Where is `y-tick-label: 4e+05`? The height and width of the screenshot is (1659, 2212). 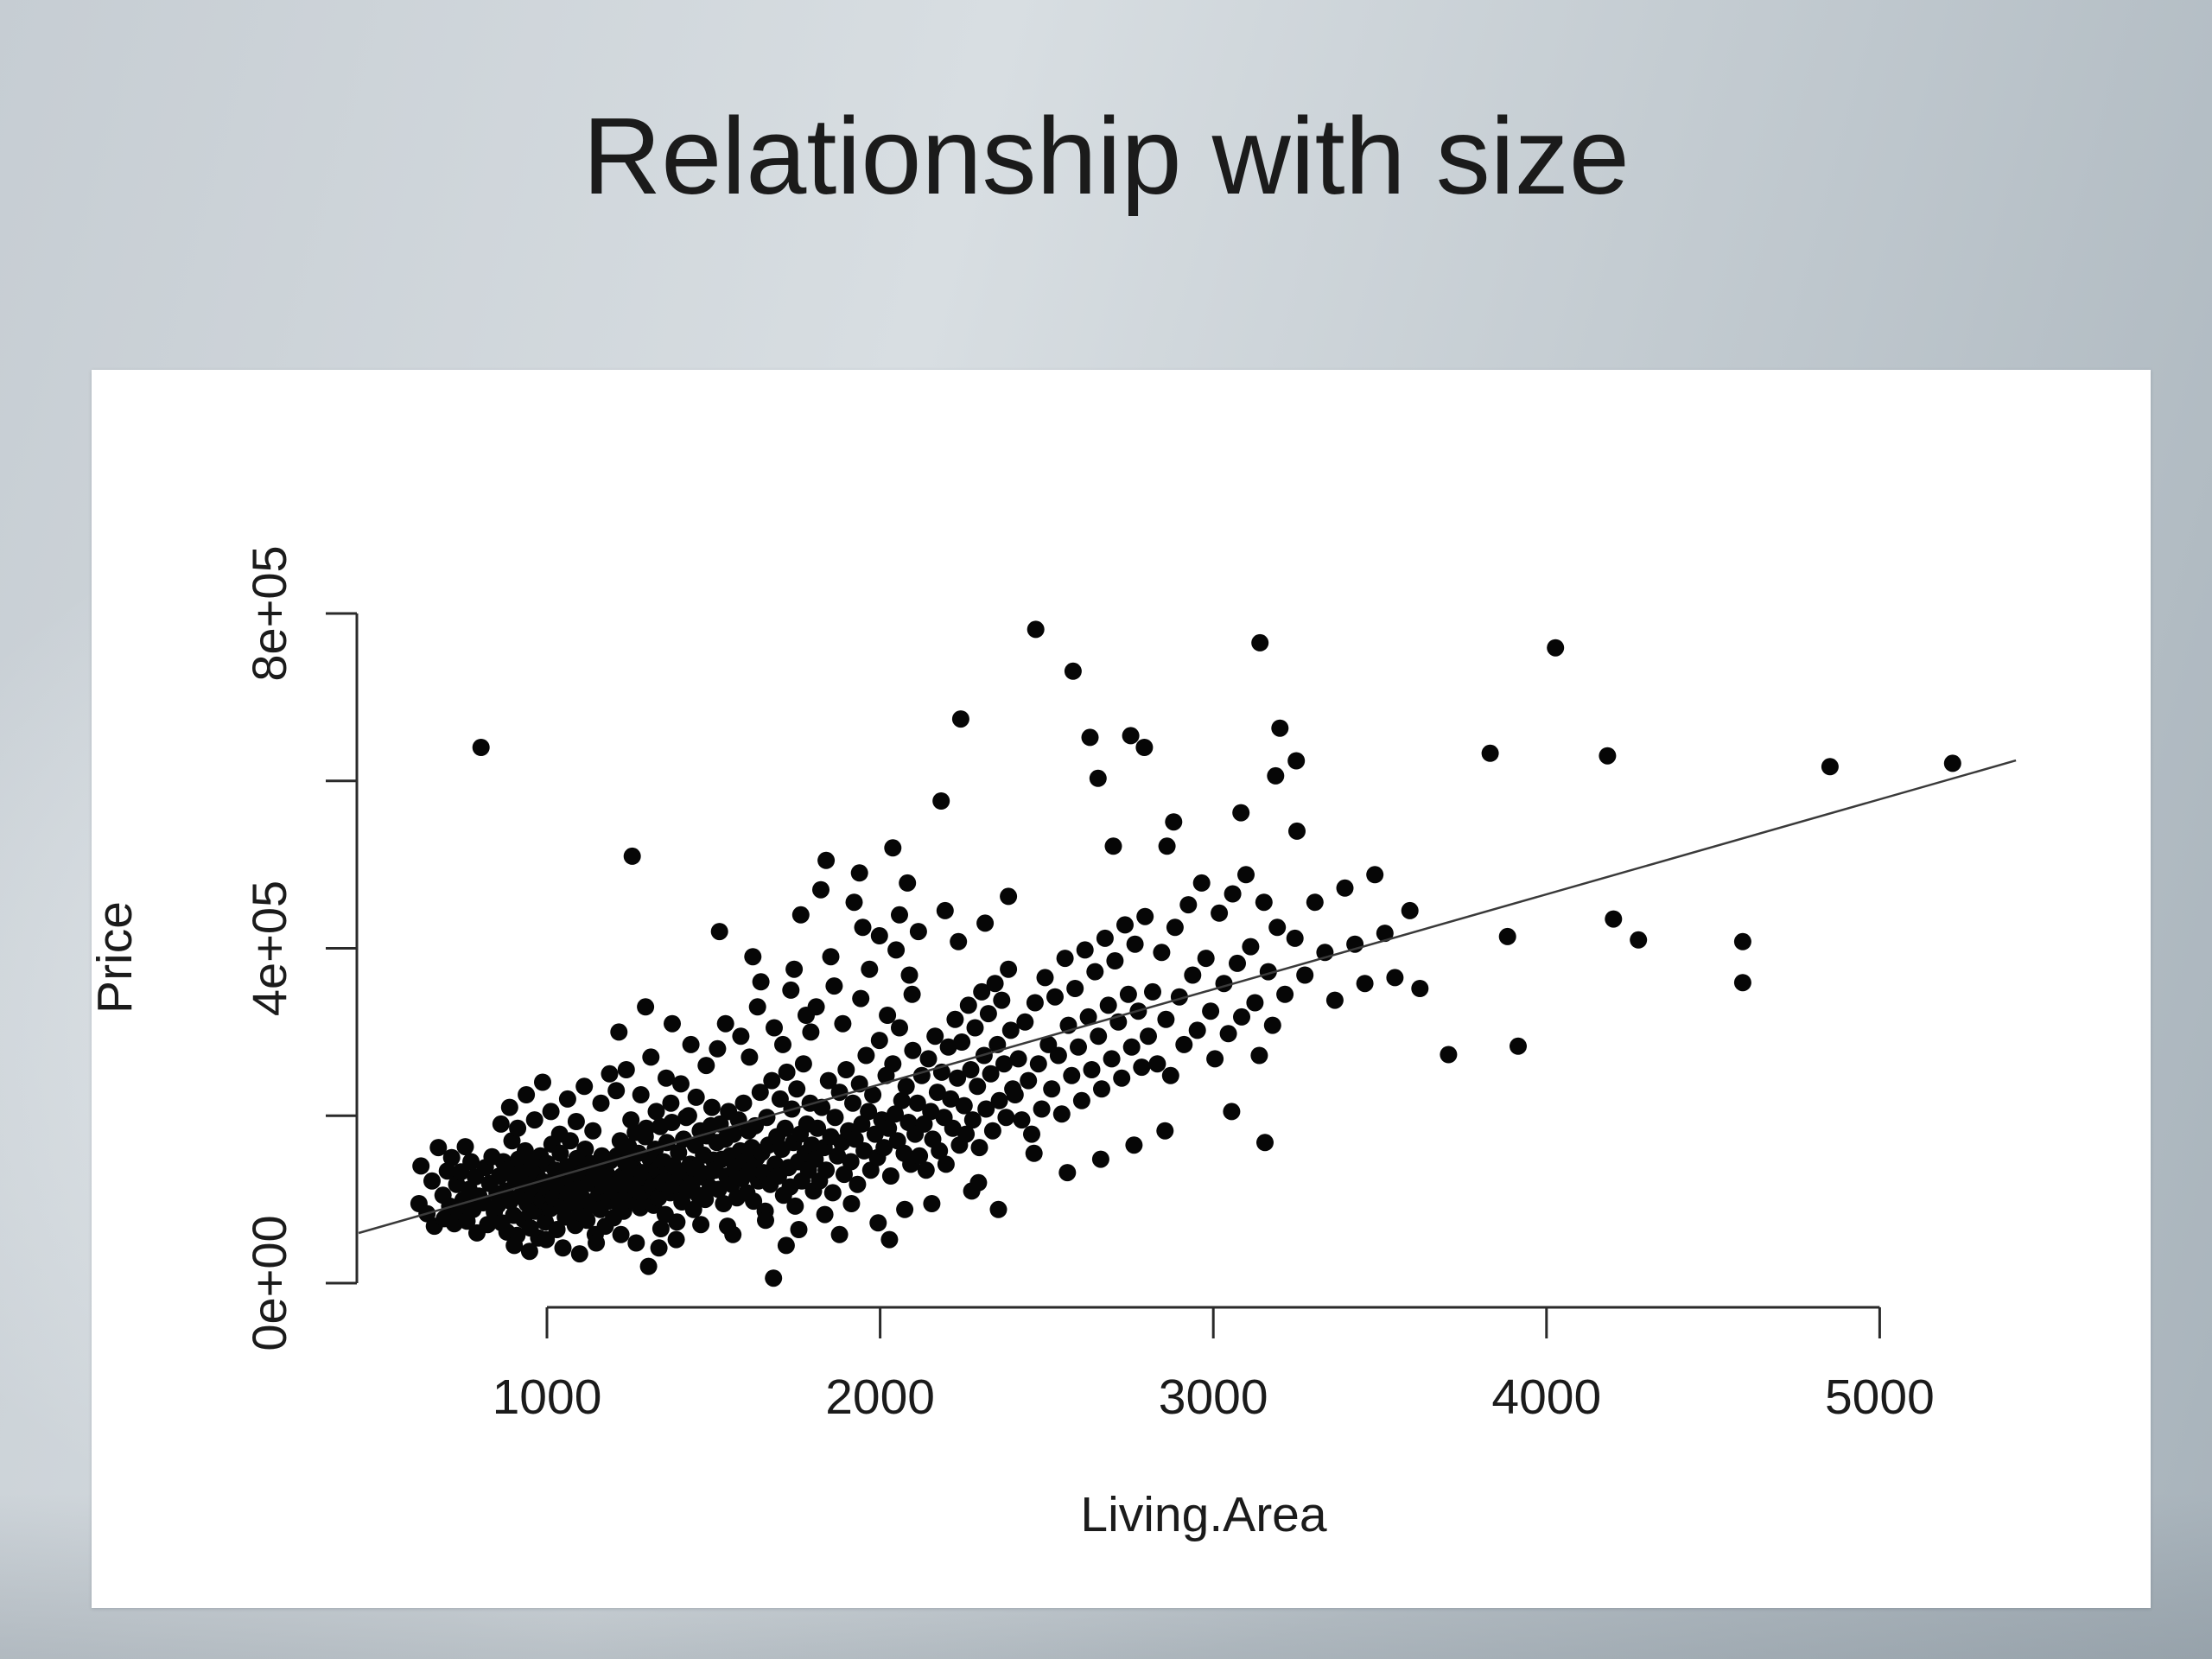
y-tick-label: 4e+05 is located at coordinates (269, 948).